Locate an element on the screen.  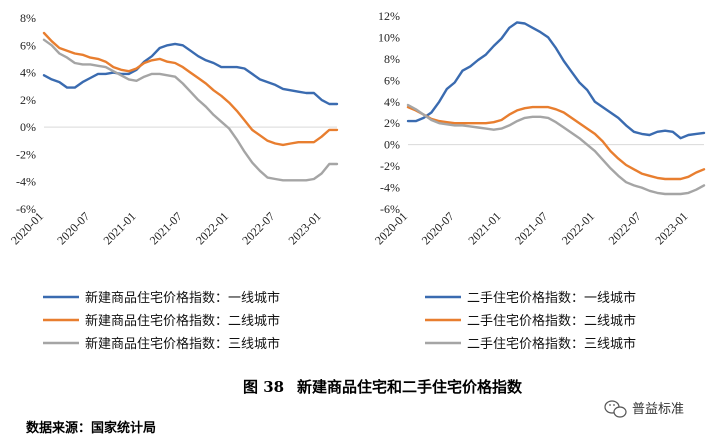
legend-label: 二手住宅价格指数：二线城市 is located at coordinates (551, 321).